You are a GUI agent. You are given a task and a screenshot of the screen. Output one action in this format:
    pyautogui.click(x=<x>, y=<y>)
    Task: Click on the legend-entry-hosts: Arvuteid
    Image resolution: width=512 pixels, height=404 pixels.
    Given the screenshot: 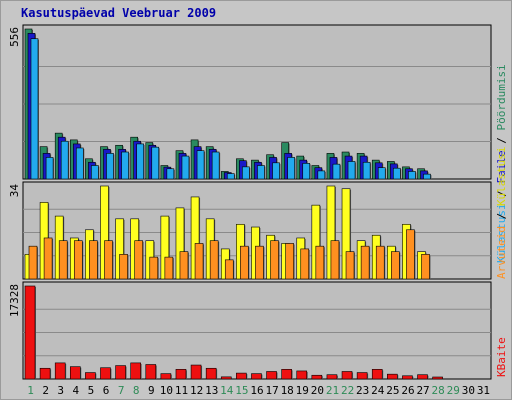 What is the action you would take?
    pyautogui.click(x=501, y=252)
    